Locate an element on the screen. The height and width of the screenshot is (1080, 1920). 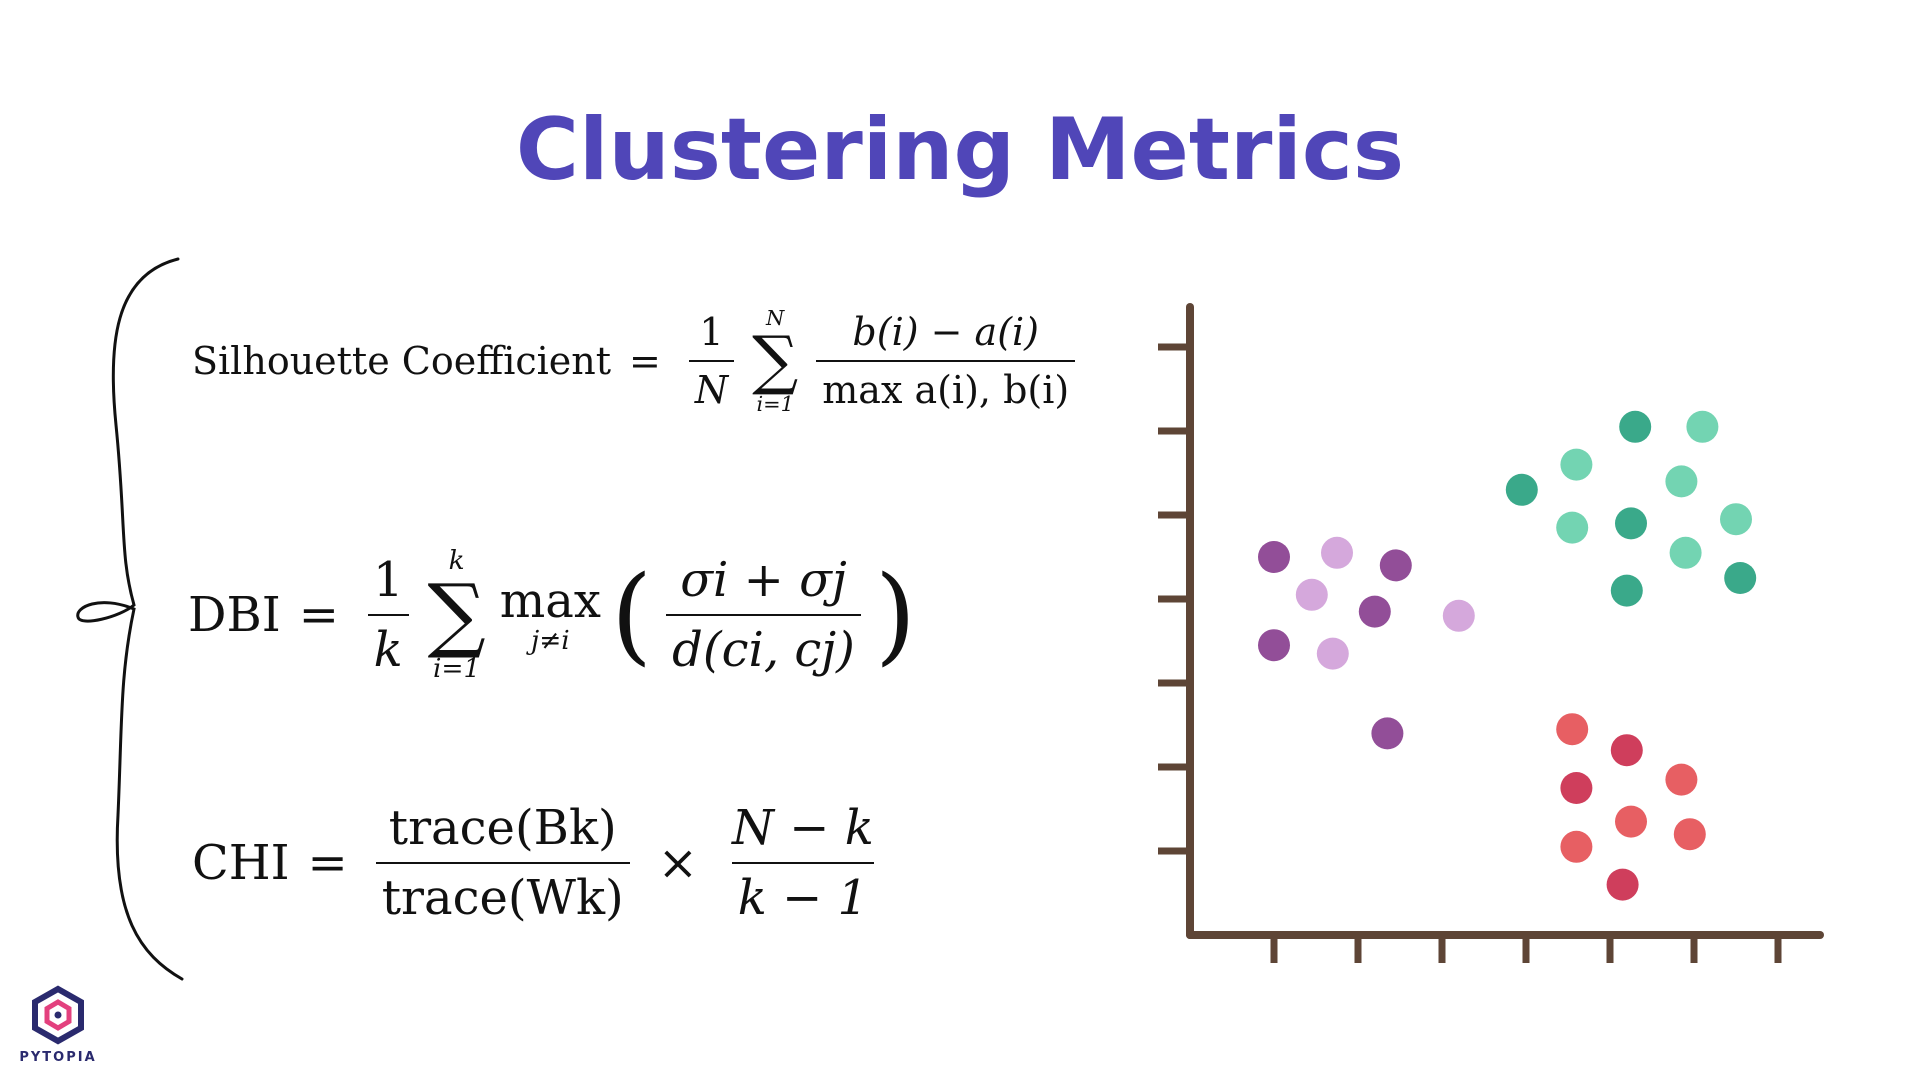
dbi-lhs: DBI is located at coordinates (234, 615).